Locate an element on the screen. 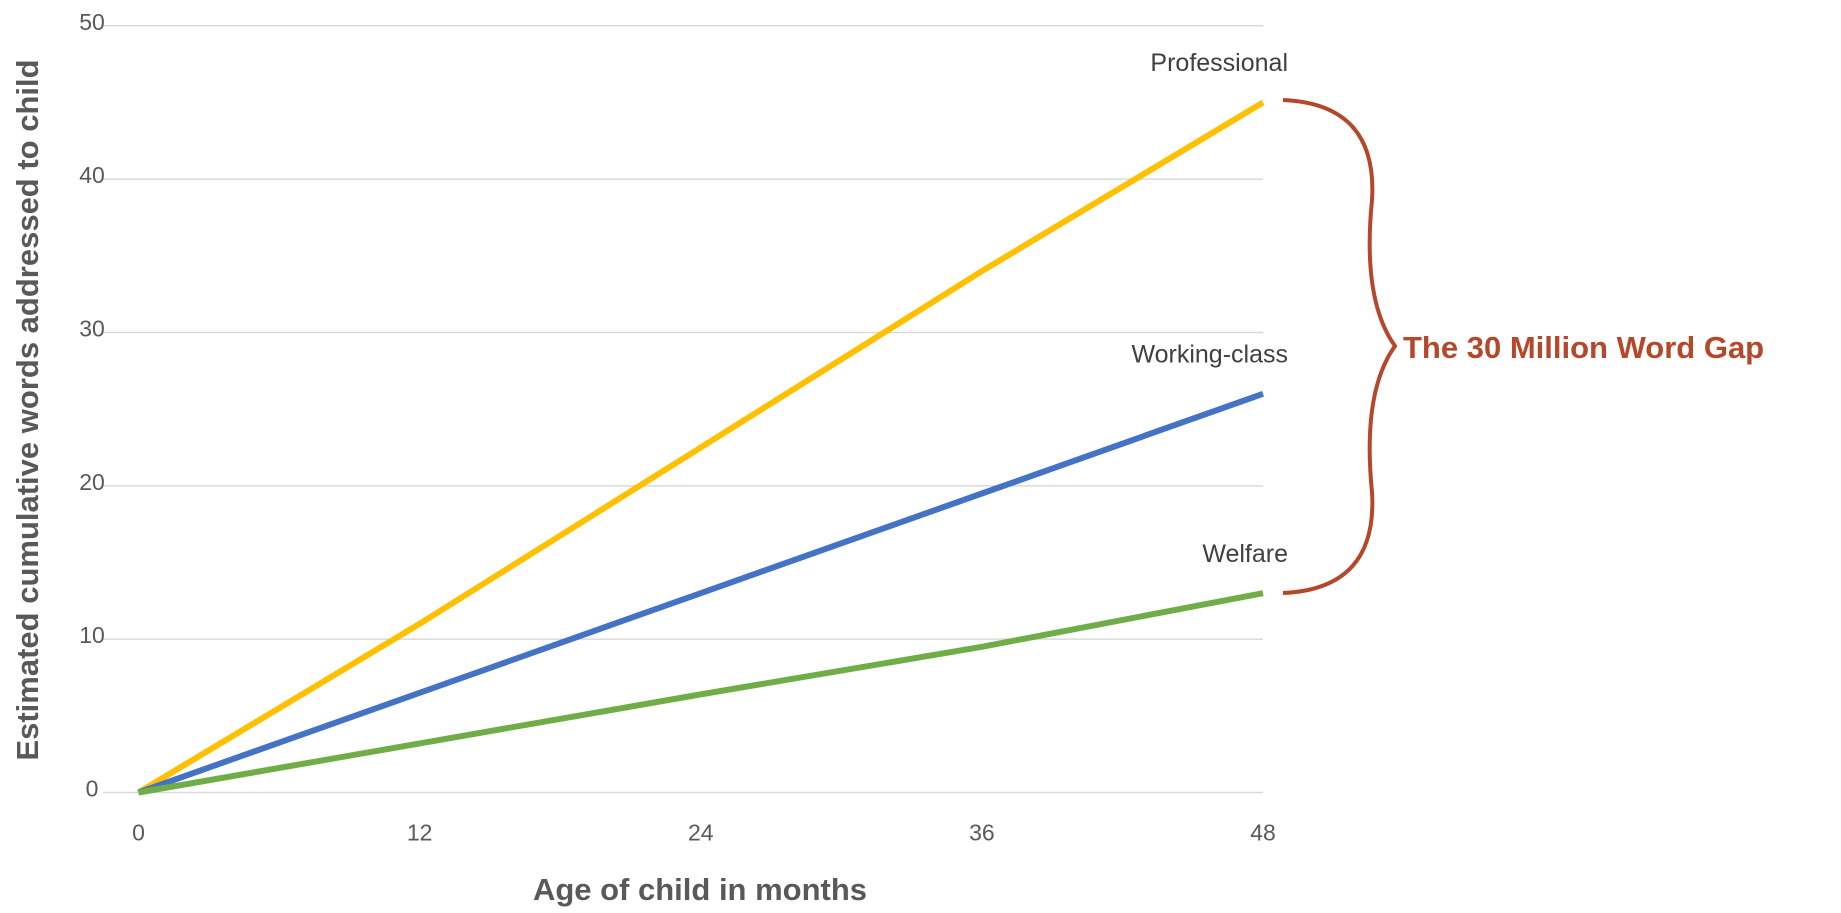 This screenshot has height=913, width=1841. series-label: Welfare is located at coordinates (1245, 554).